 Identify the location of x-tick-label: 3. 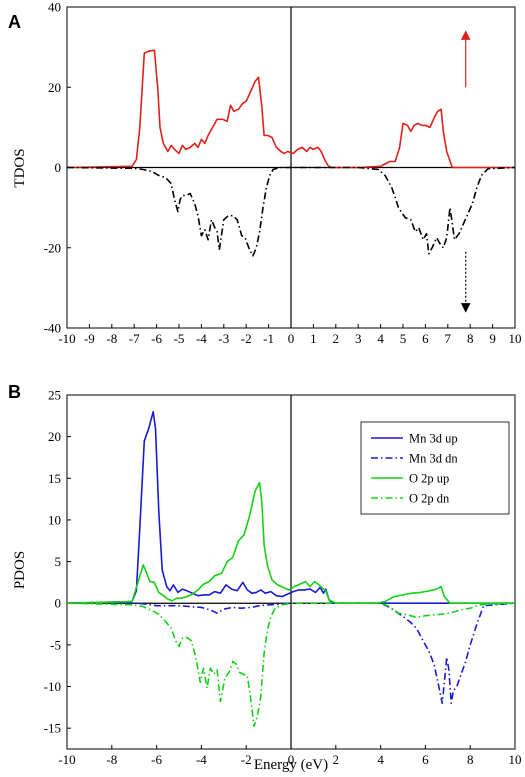
(358, 338).